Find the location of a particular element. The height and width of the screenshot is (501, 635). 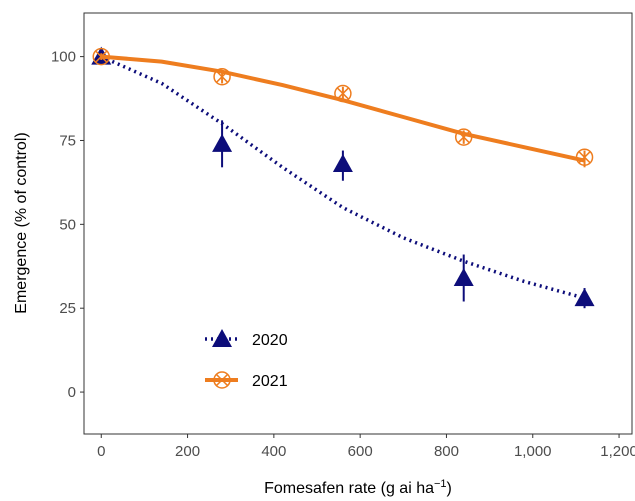

y-tick-label: 25 is located at coordinates (67, 308).